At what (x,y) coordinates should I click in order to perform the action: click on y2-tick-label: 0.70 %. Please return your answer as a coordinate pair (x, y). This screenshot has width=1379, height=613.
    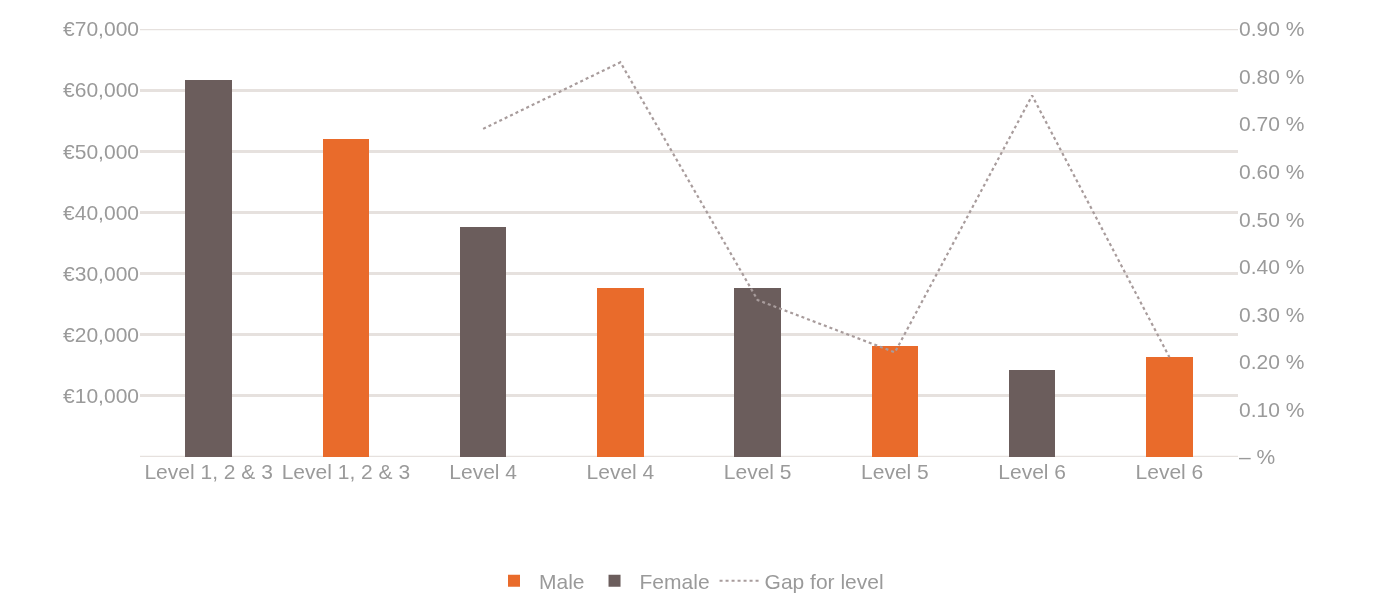
    Looking at the image, I should click on (1272, 124).